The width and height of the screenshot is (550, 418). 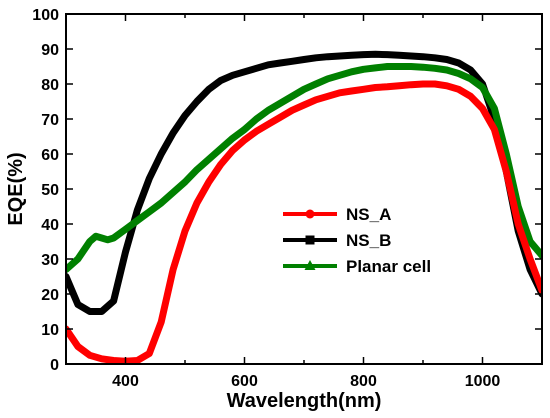 What do you see at coordinates (310, 214) in the screenshot?
I see `legend-marker-ns-a` at bounding box center [310, 214].